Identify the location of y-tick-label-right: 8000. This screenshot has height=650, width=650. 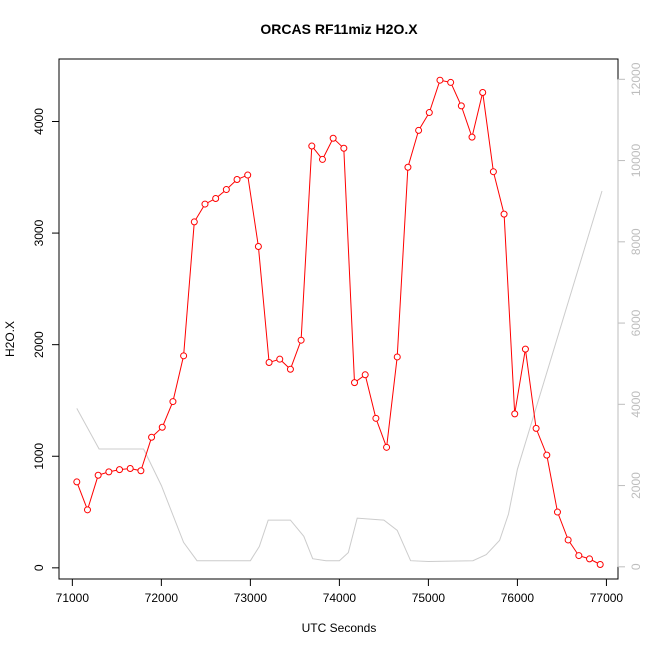
(636, 241).